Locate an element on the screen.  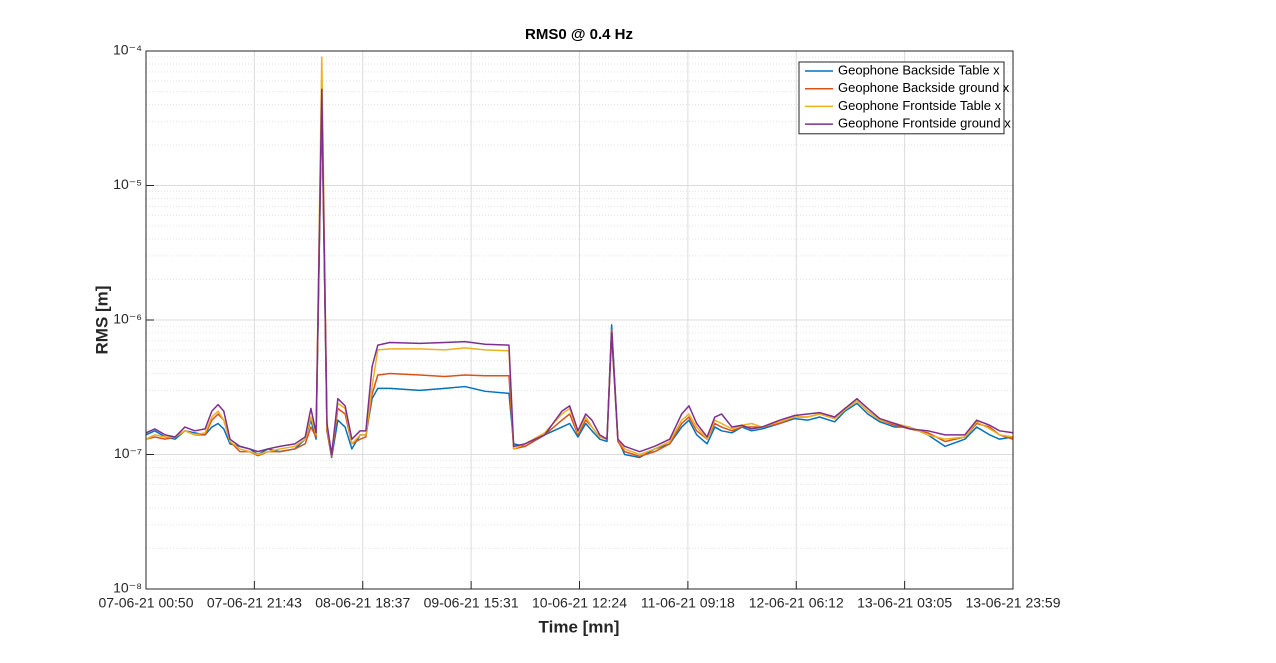
x-tick-label: 10-06-21 12:24 is located at coordinates (579, 603).